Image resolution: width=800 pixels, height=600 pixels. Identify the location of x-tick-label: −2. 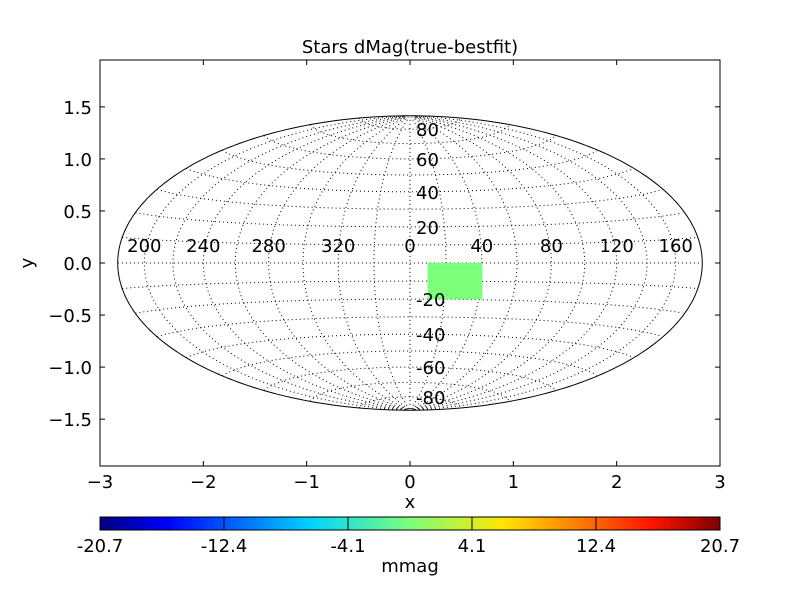
(203, 482).